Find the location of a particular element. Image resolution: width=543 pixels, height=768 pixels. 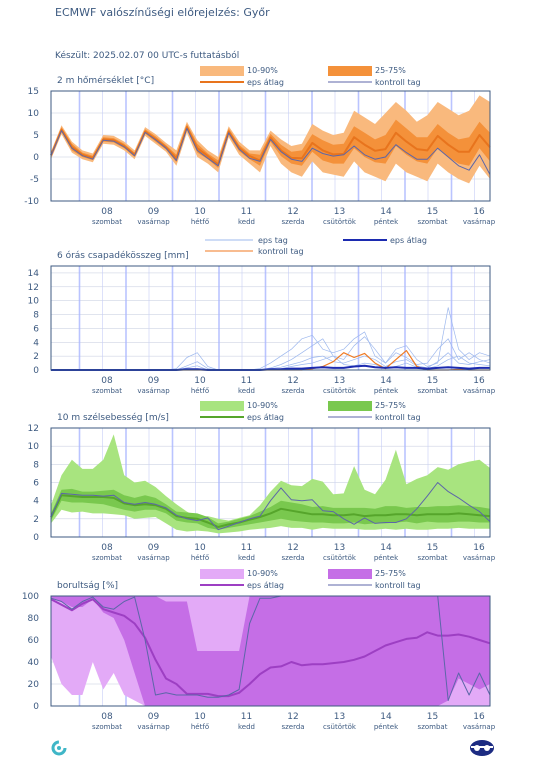

y-tick-label: 100 is located at coordinates (30, 597).